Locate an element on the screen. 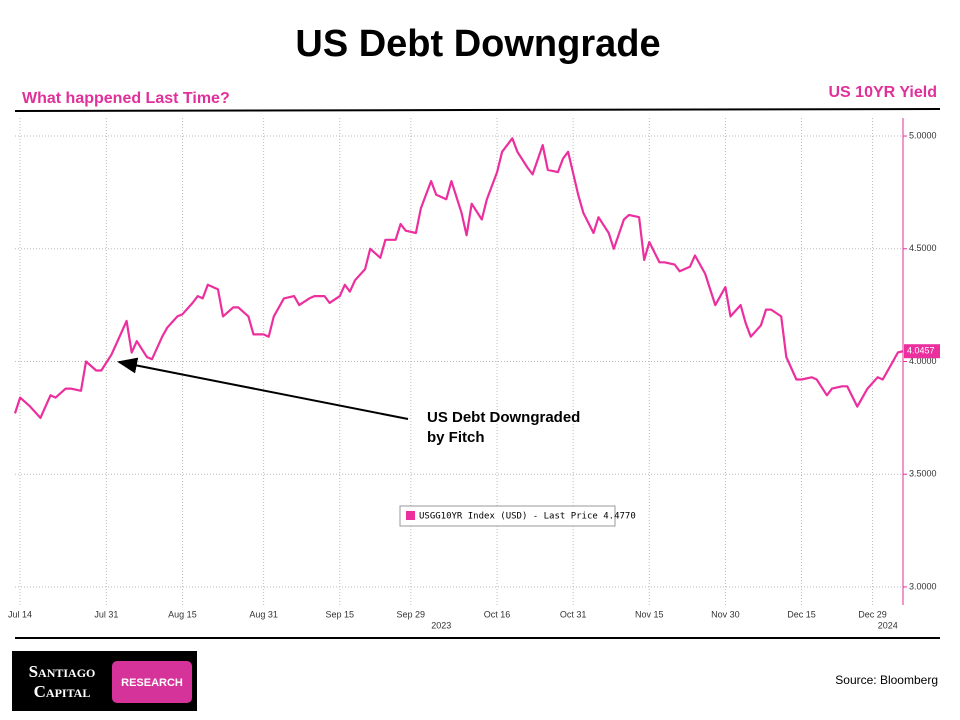  x-tick-label: Sep 29 is located at coordinates (411, 614).